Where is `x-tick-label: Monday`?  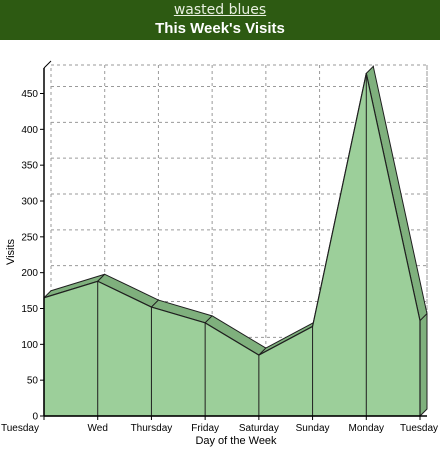
x-tick-label: Monday is located at coordinates (366, 428).